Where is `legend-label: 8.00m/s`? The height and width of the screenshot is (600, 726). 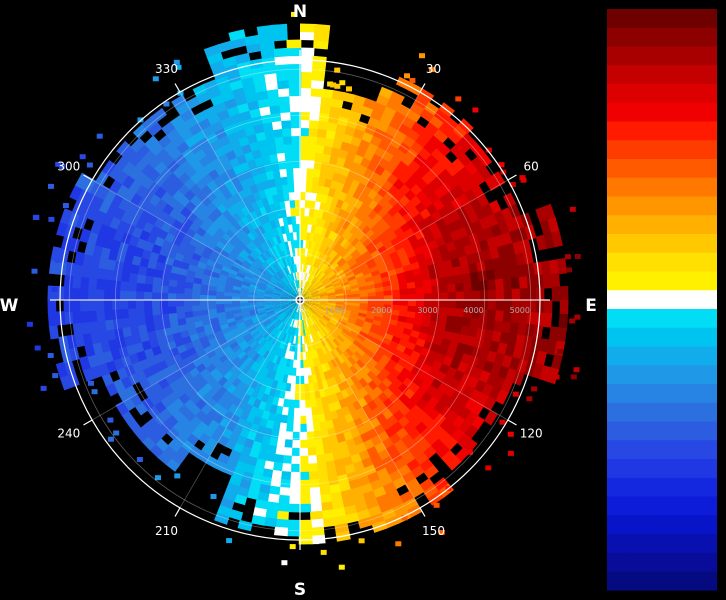
legend-label: 8.00m/s is located at coordinates (630, 75).